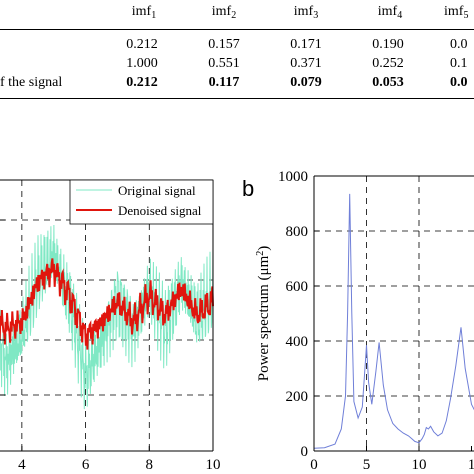  I want to click on series-line-denoised-signal, so click(107, 304).